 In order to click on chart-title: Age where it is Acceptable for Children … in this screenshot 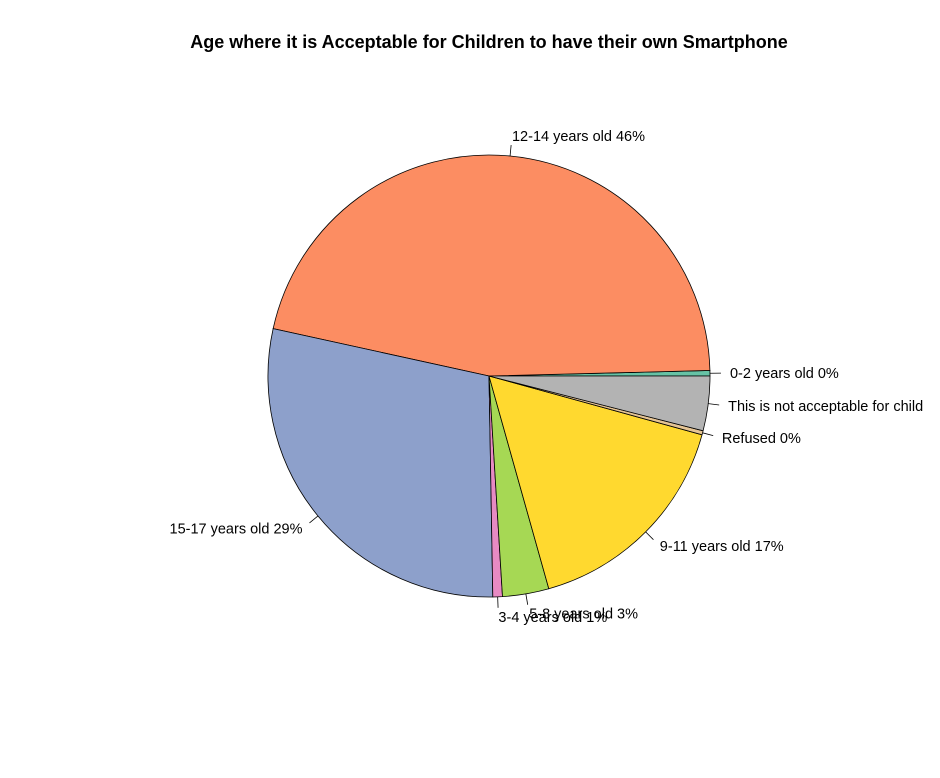, I will do `click(488, 42)`.